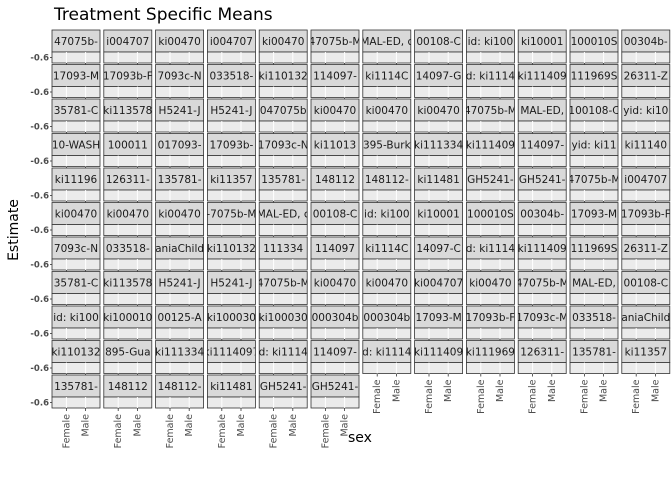  What do you see at coordinates (76, 42) in the screenshot?
I see `facet-label: 47075b-` at bounding box center [76, 42].